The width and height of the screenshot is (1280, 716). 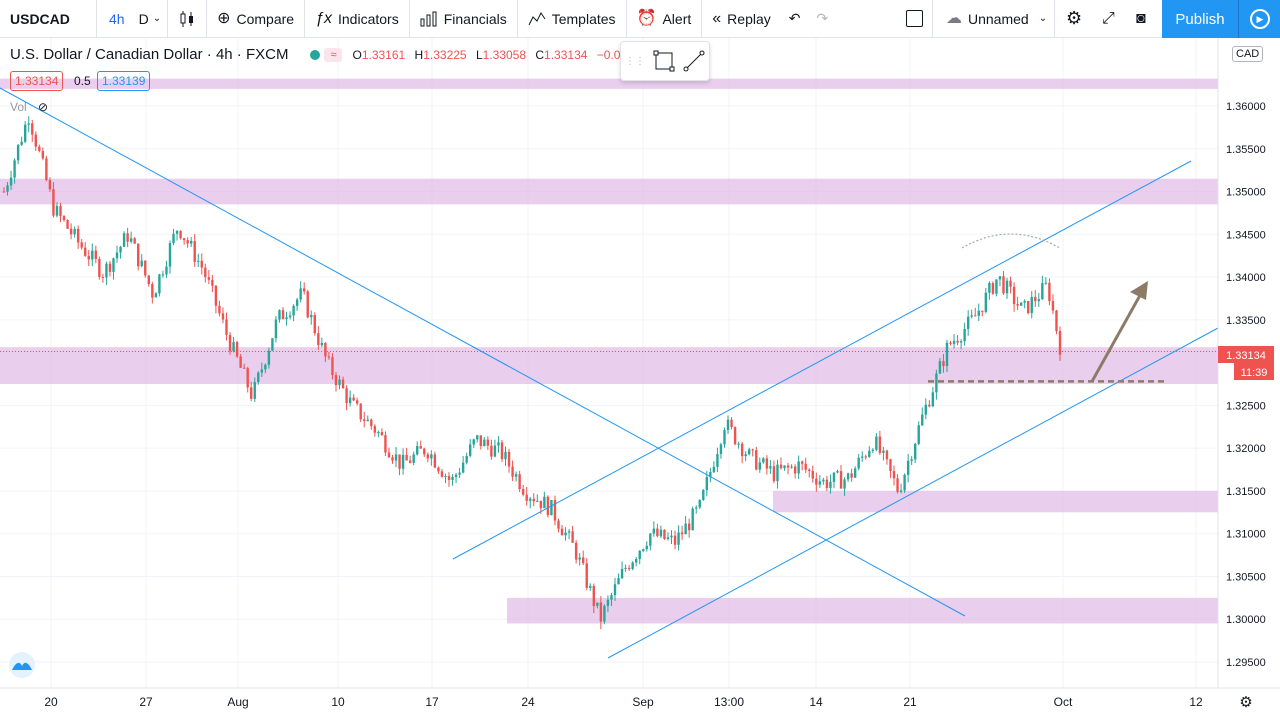 I want to click on alert-button: ⏰ Alert, so click(x=664, y=19).